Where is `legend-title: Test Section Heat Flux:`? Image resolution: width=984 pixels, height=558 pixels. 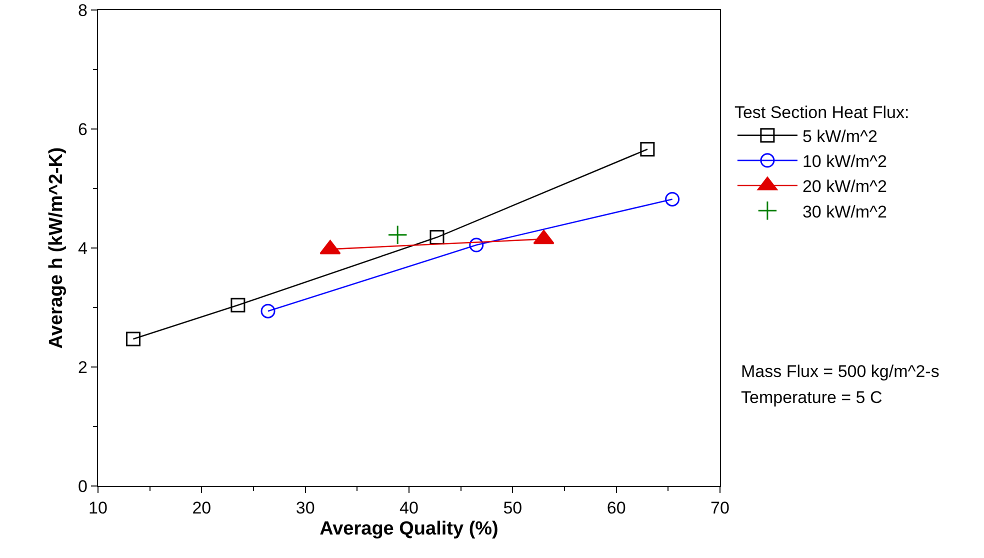 legend-title: Test Section Heat Flux: is located at coordinates (822, 112).